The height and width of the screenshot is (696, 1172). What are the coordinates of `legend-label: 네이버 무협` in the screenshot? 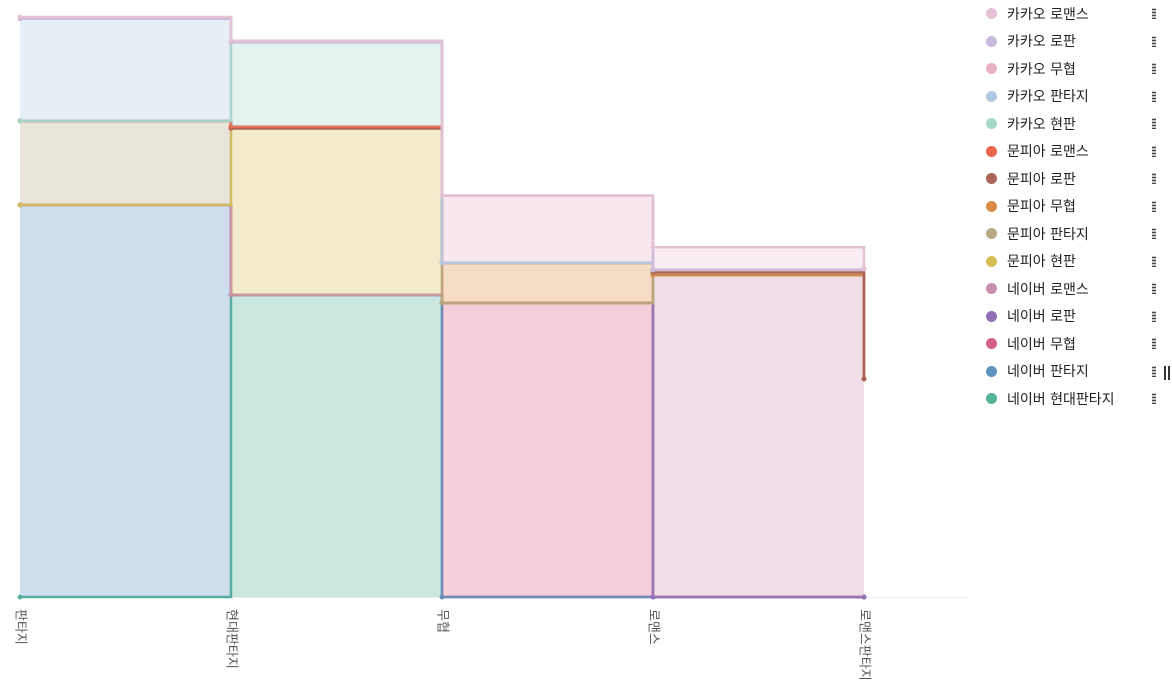 It's located at (1041, 344).